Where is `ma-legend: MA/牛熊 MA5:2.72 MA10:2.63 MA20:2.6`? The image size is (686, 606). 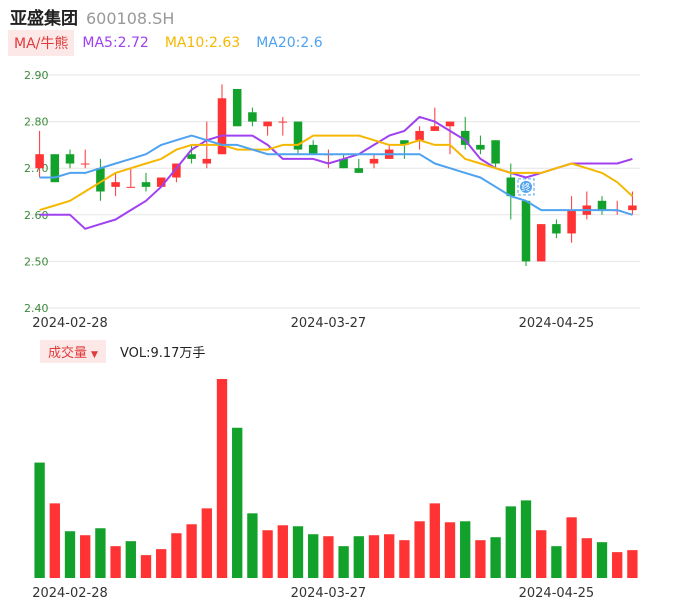
ma-legend: MA/牛熊 MA5:2.72 MA10:2.63 MA20:2.6 is located at coordinates (173, 43).